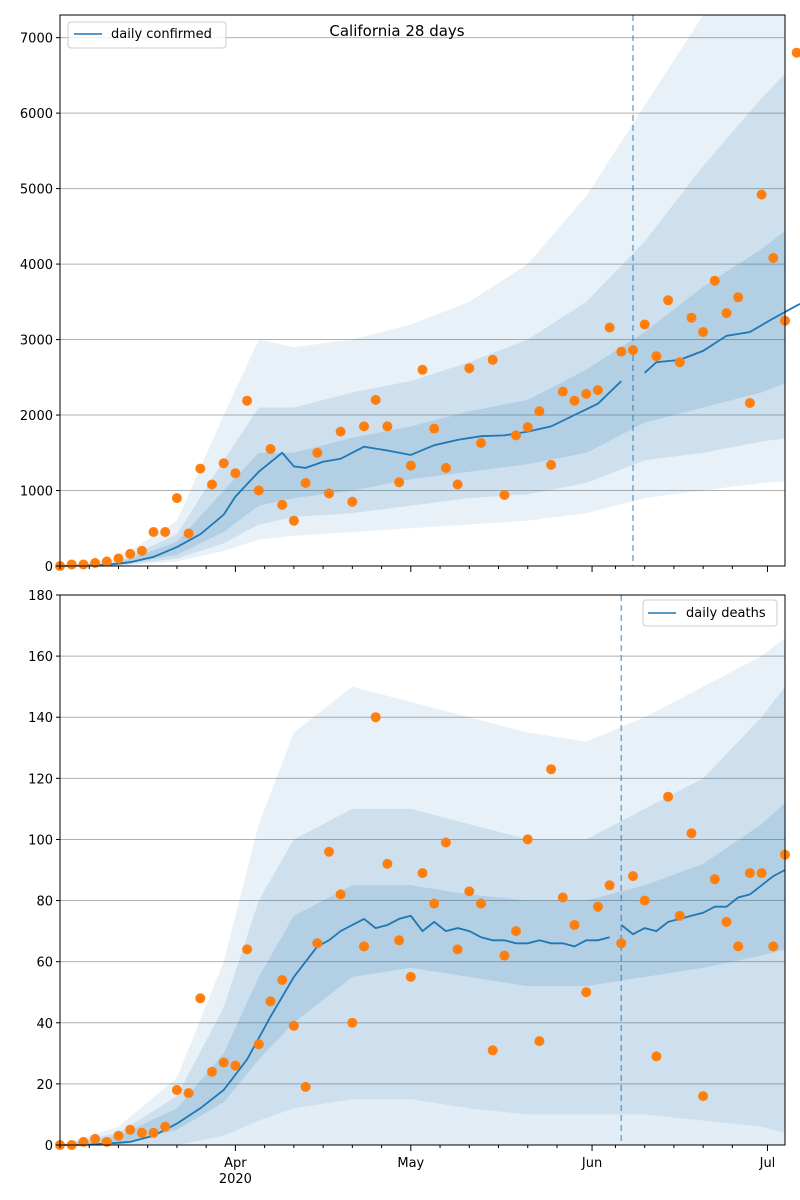 Image resolution: width=800 pixels, height=1200 pixels. What do you see at coordinates (410, 1163) in the screenshot?
I see `x-tick-label: May` at bounding box center [410, 1163].